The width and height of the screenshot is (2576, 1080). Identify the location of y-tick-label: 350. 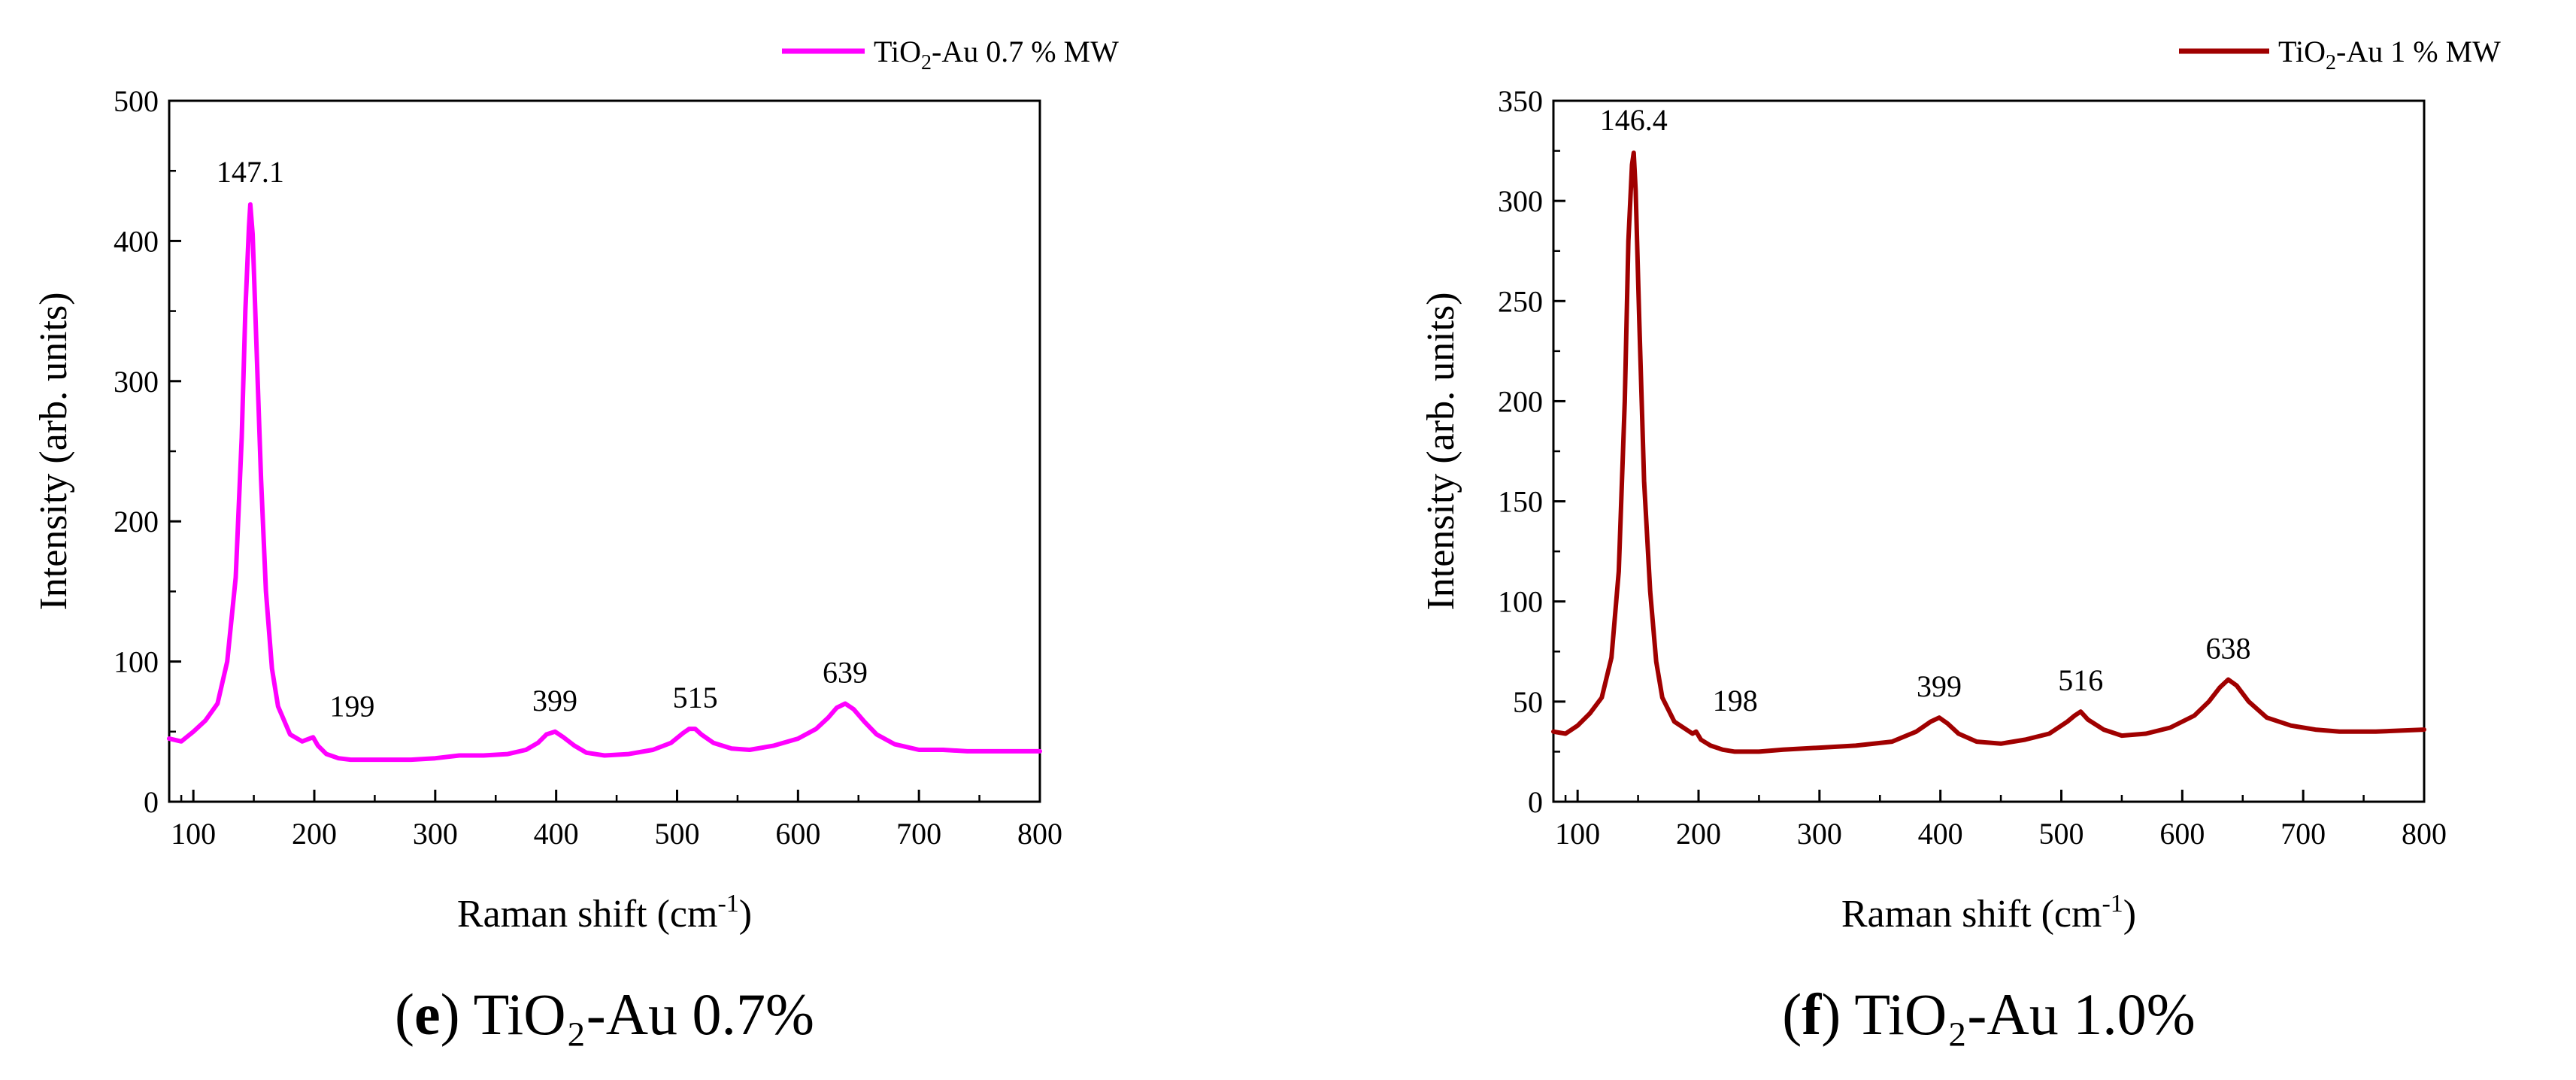
(1520, 101).